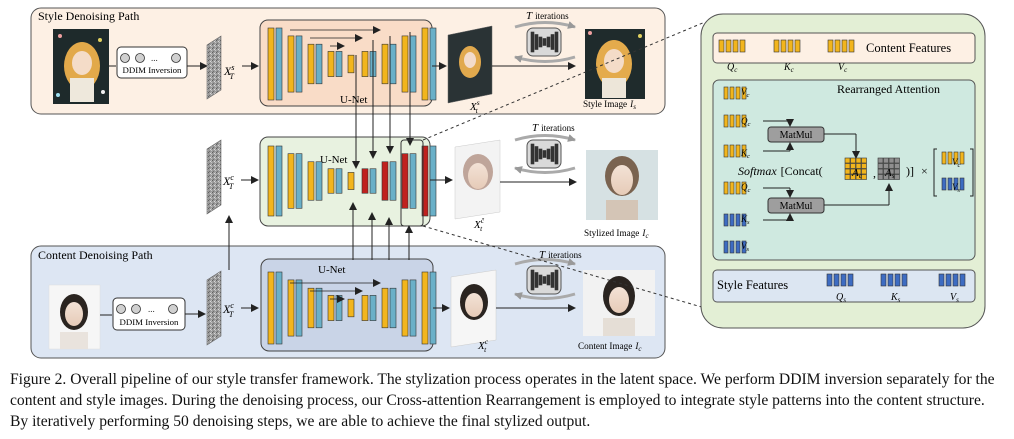 The height and width of the screenshot is (439, 1014). Describe the element at coordinates (228, 182) in the screenshot. I see `stylized-noise-symbol: Xc T` at that location.